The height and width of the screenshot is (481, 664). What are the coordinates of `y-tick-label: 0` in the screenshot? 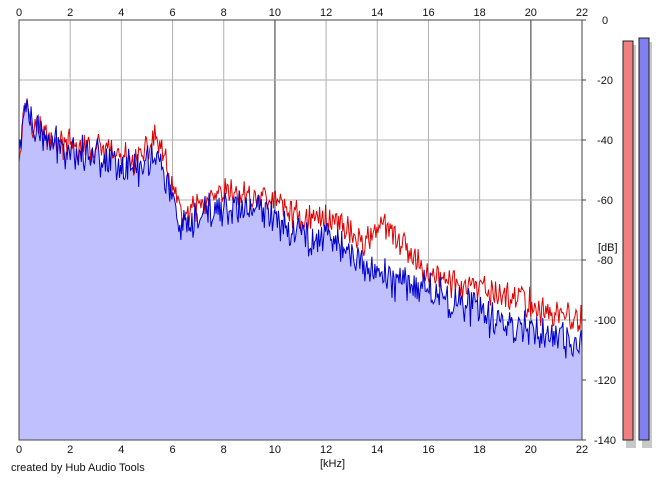 It's located at (605, 21).